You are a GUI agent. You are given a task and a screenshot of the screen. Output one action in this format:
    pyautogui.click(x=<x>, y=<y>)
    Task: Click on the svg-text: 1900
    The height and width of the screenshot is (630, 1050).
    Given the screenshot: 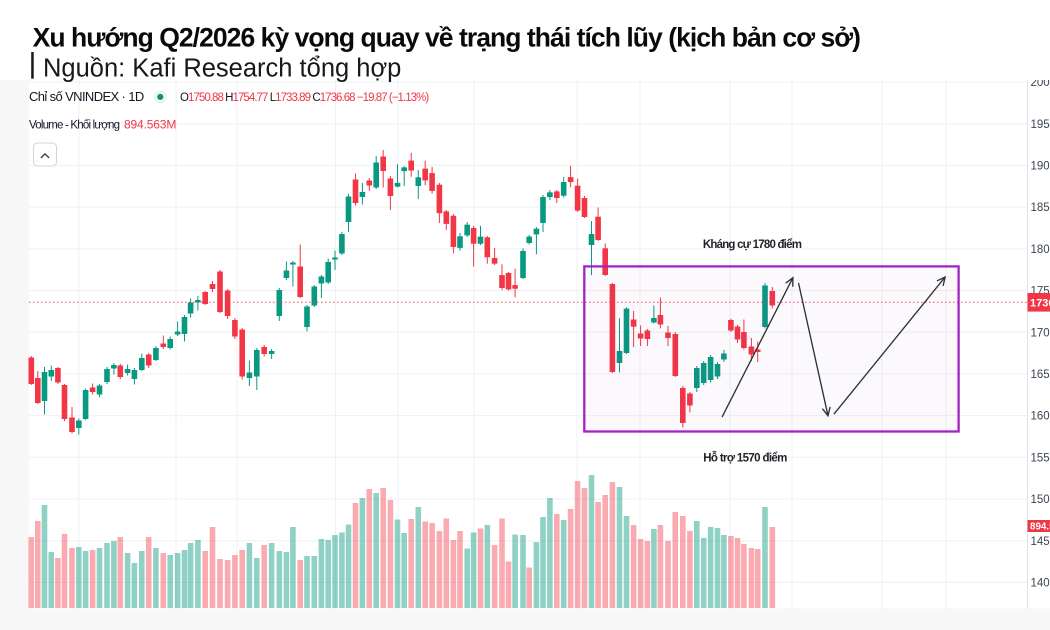 What is the action you would take?
    pyautogui.click(x=1040, y=167)
    